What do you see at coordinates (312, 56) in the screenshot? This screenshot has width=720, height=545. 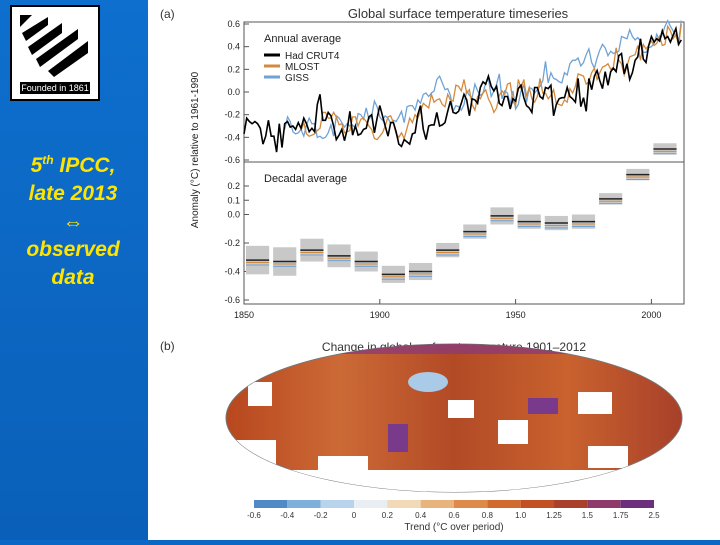 I see `legend-label-hadcrut: Had CRUT4` at bounding box center [312, 56].